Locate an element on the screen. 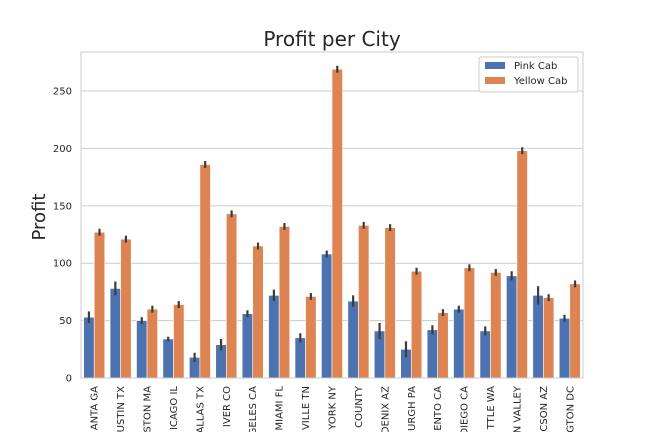 This screenshot has width=648, height=432. legend-label: Pink Cab is located at coordinates (535, 66).